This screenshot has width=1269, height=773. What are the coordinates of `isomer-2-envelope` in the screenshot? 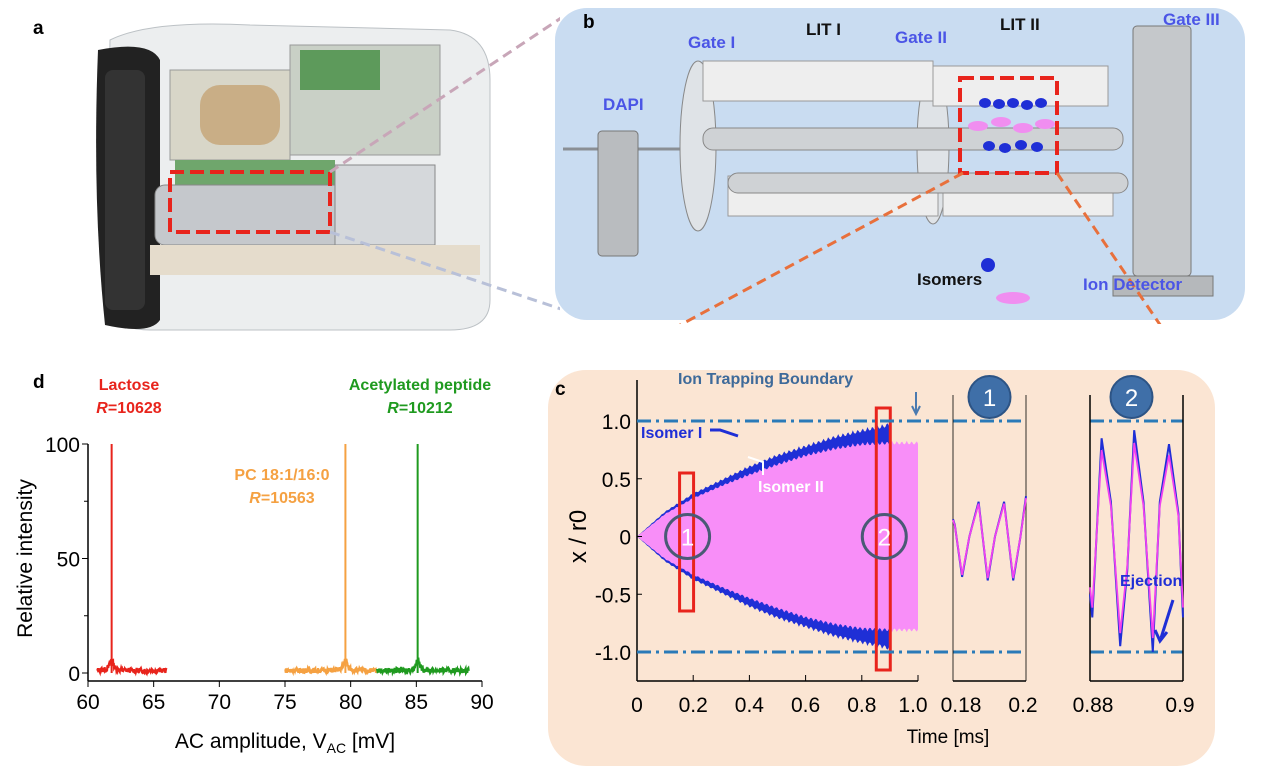 It's located at (777, 536).